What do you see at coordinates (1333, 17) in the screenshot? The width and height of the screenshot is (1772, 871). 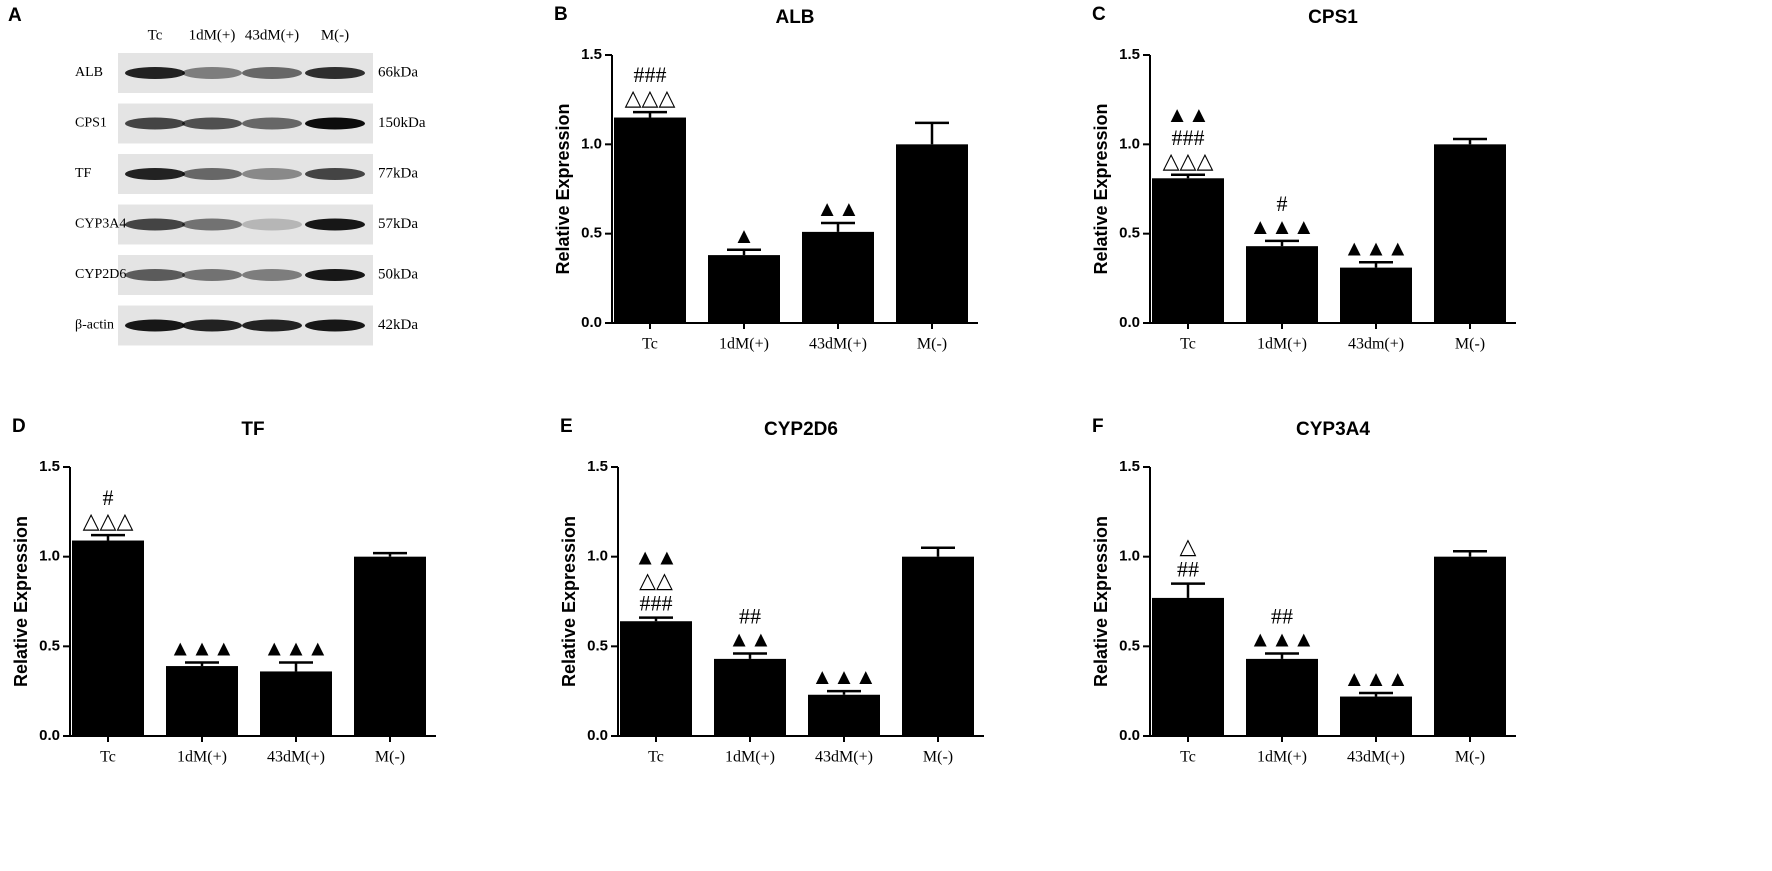 I see `chart-title: CPS1` at bounding box center [1333, 17].